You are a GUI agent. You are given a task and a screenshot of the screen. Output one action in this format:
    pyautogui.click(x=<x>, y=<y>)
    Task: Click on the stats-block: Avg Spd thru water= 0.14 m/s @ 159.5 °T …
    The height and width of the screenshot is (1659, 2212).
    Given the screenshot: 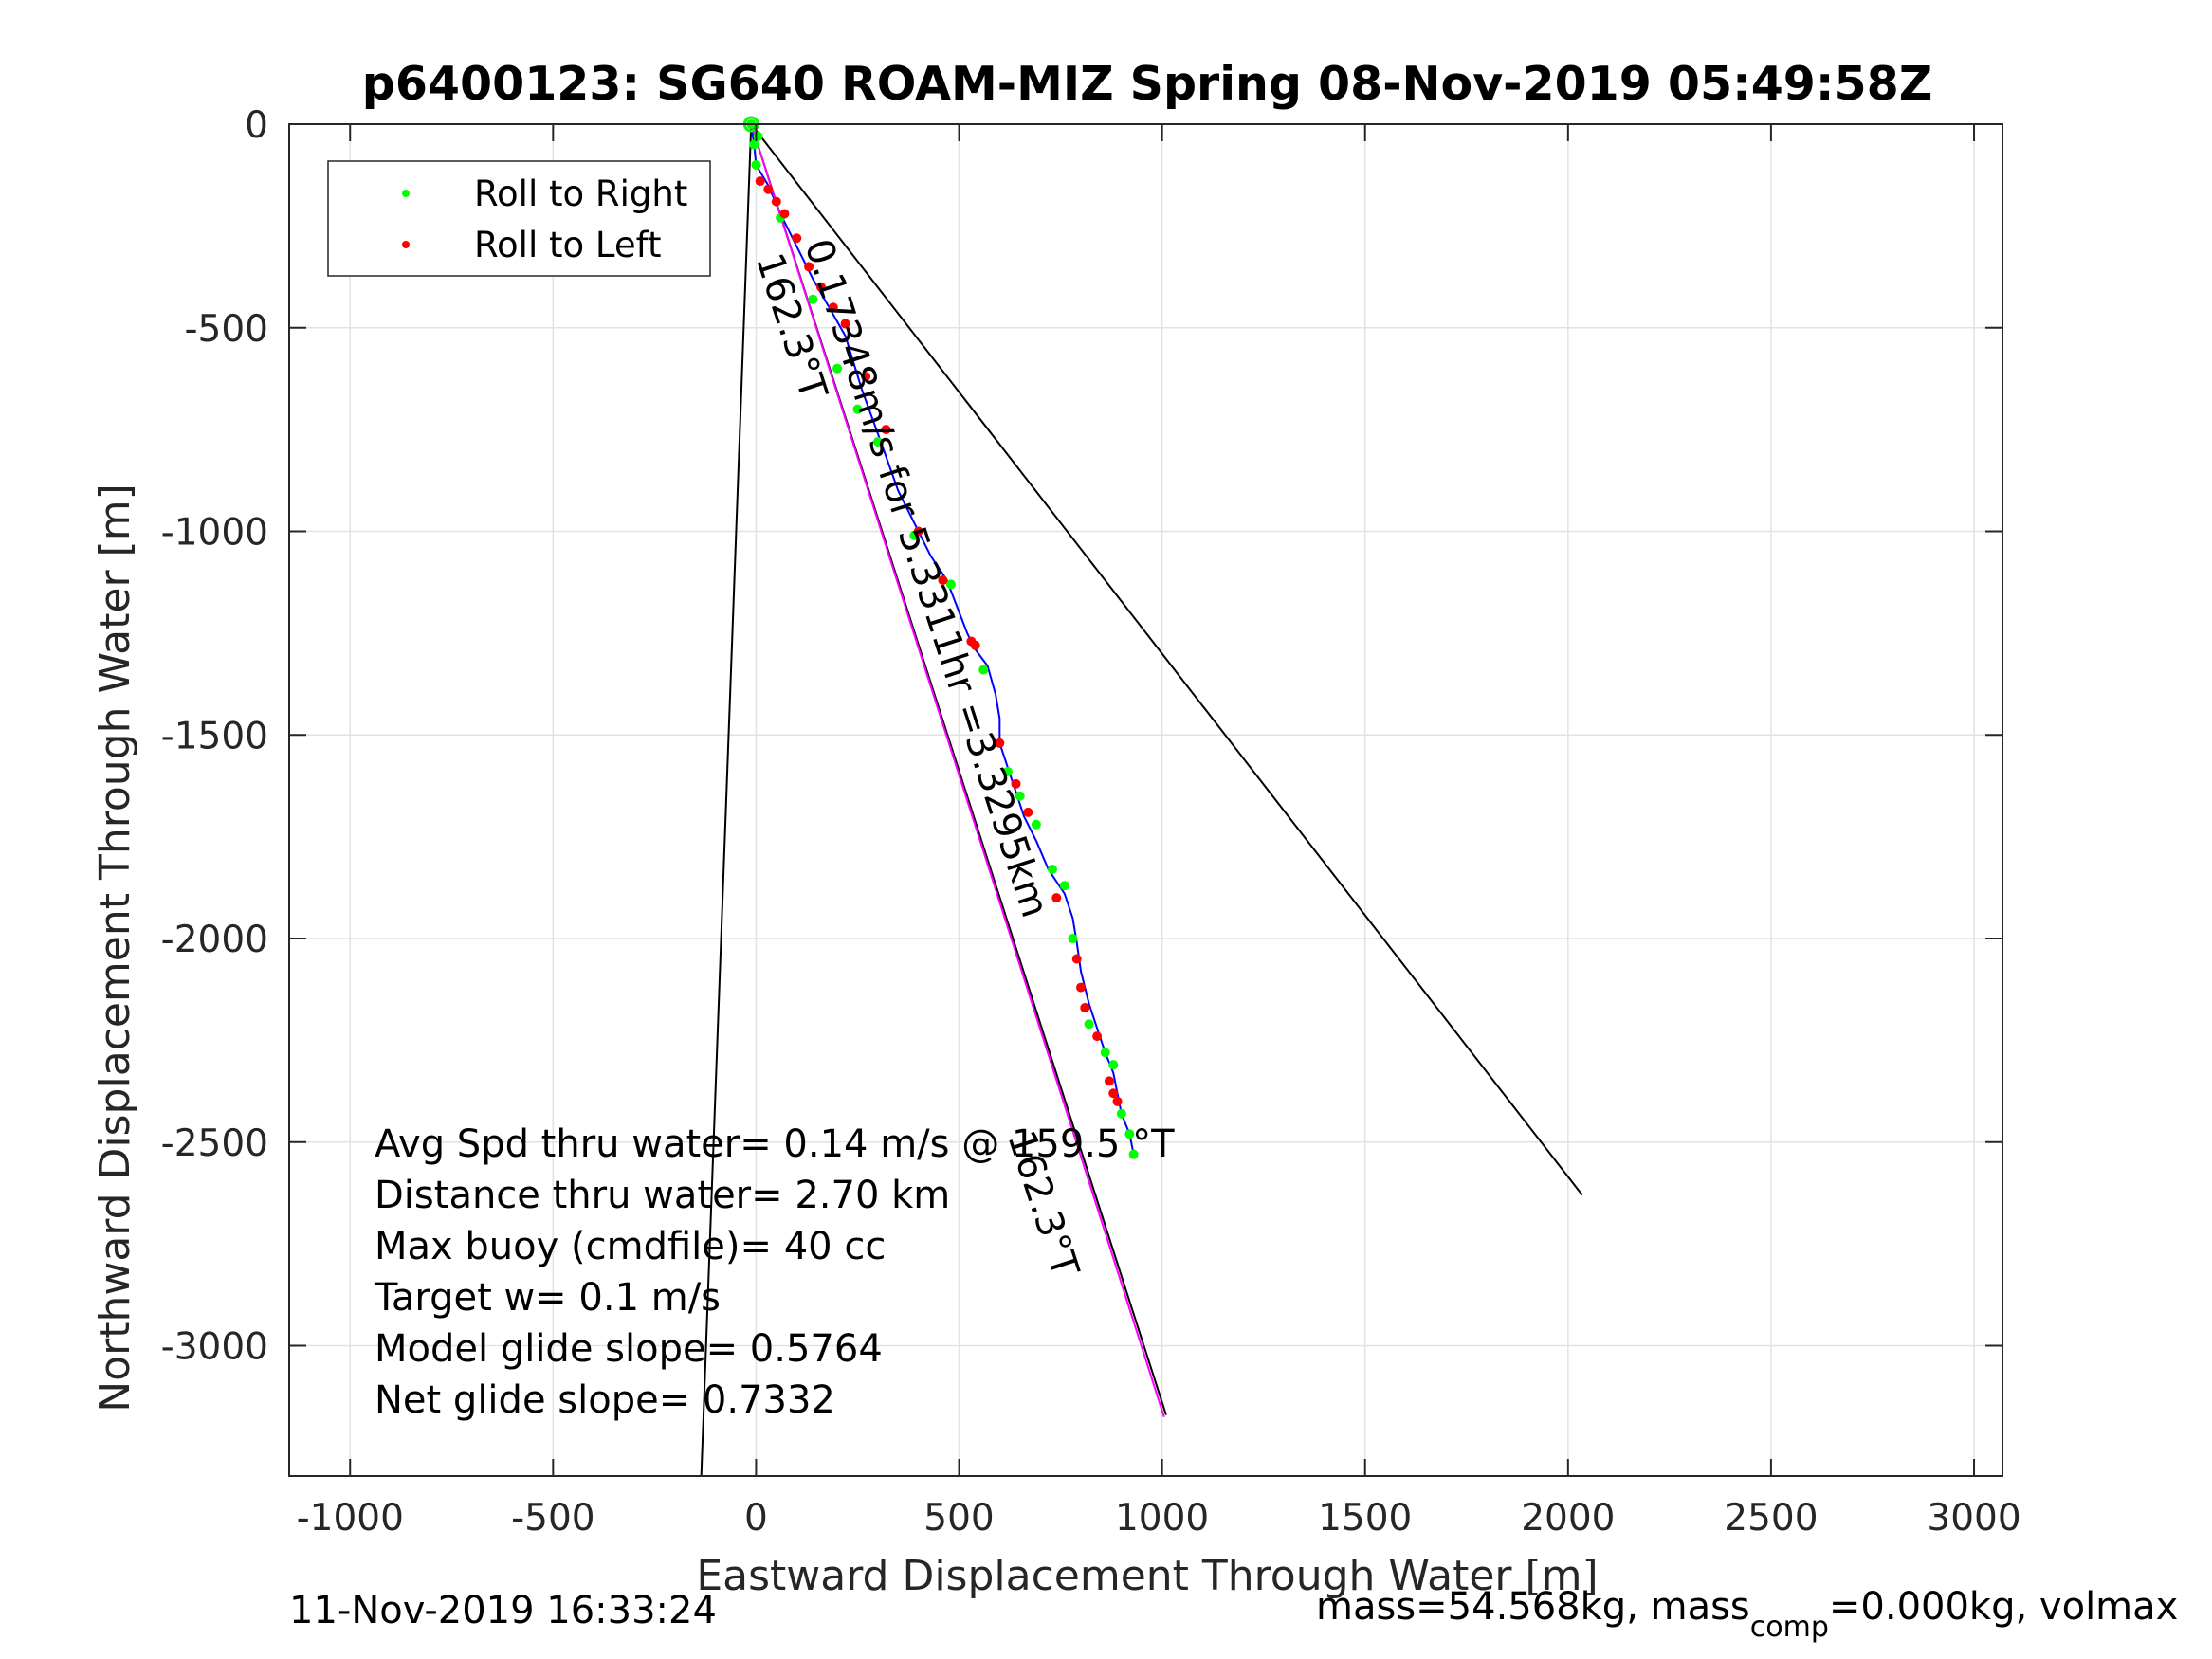 What is the action you would take?
    pyautogui.click(x=774, y=1272)
    